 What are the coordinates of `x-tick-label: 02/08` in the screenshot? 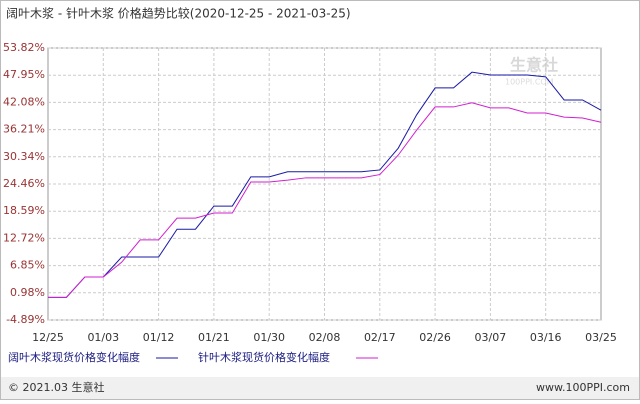 It's located at (325, 337).